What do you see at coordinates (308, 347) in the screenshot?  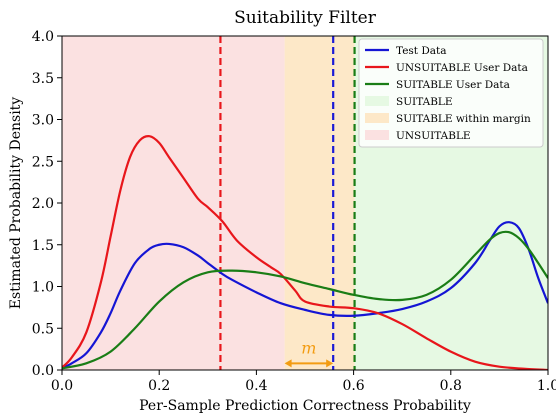 I see `margin-label: m` at bounding box center [308, 347].